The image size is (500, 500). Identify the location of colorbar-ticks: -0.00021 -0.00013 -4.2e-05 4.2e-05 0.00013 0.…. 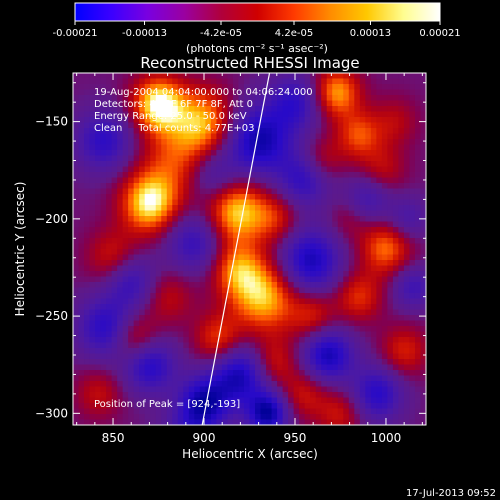
(257, 30).